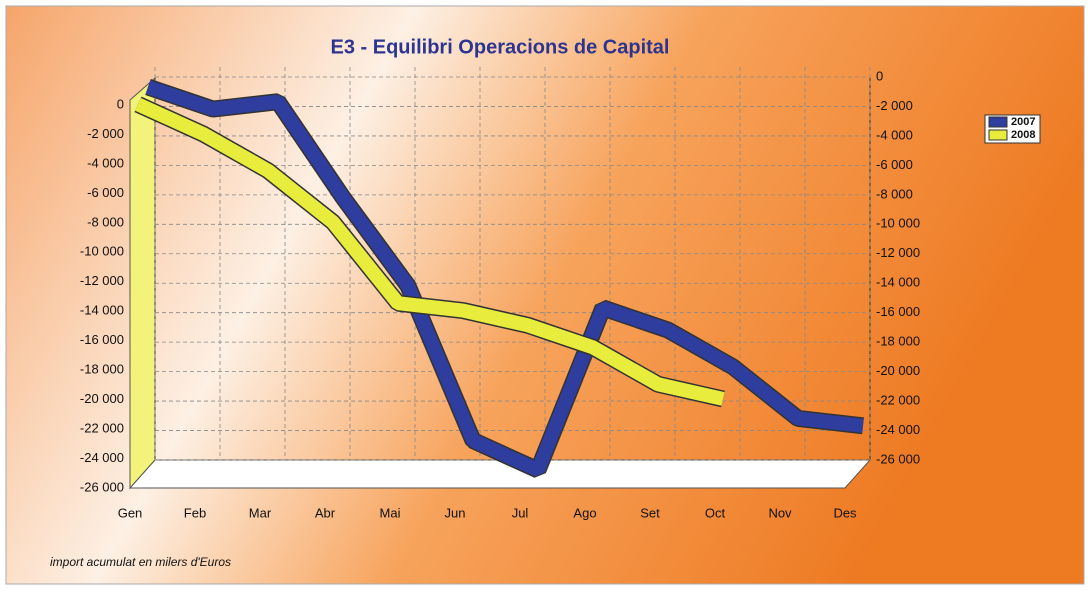  I want to click on y-tick-label: -2 000, so click(105, 133).